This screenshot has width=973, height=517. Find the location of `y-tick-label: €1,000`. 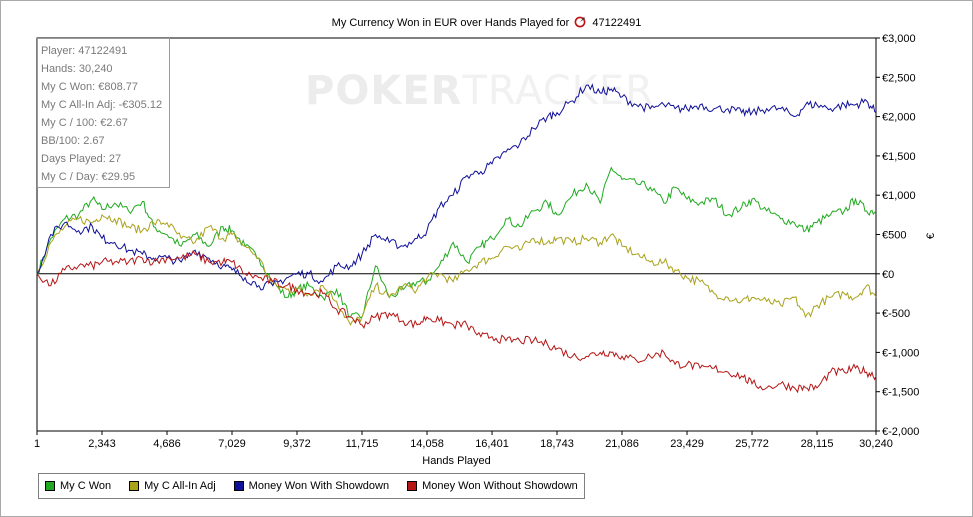

y-tick-label: €1,000 is located at coordinates (899, 196).